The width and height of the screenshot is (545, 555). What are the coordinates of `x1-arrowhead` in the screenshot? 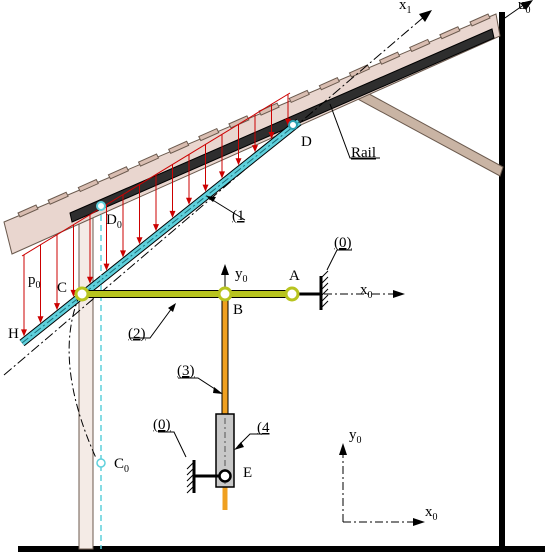 It's located at (425, 16).